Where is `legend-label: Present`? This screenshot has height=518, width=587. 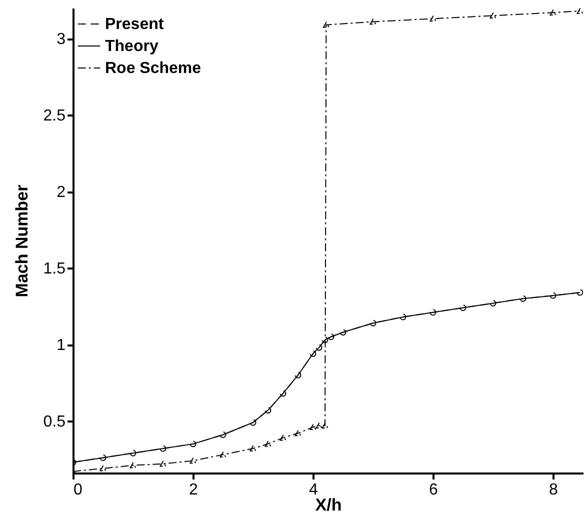
legend-label: Present is located at coordinates (134, 24).